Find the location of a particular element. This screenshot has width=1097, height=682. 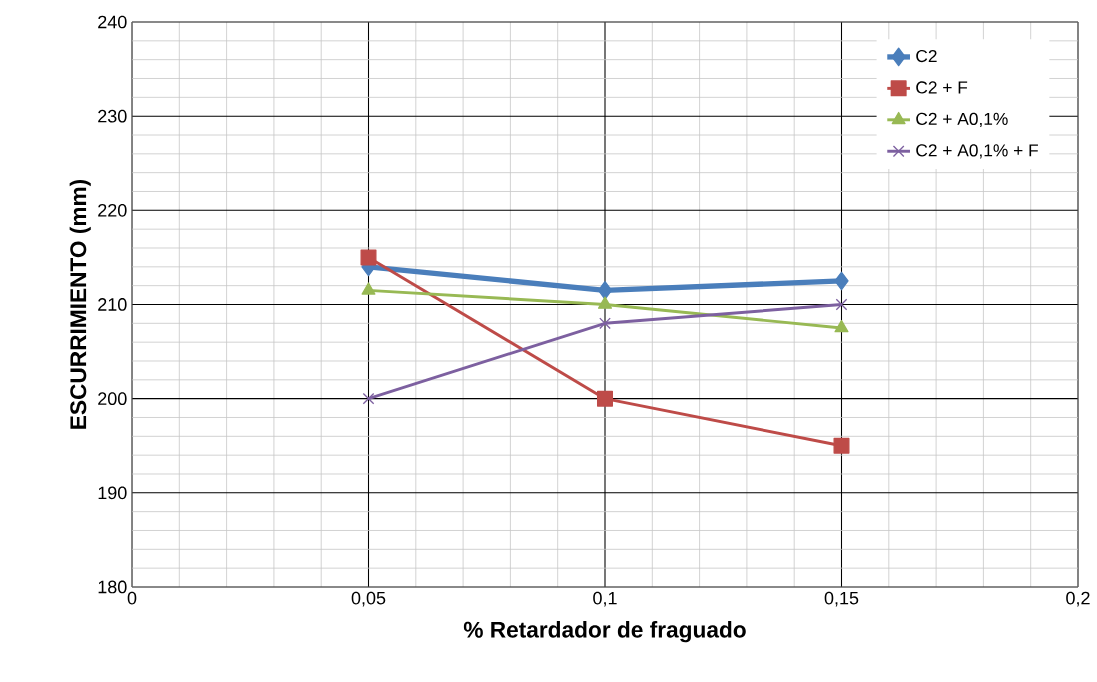

legend-label: C2 is located at coordinates (926, 56).